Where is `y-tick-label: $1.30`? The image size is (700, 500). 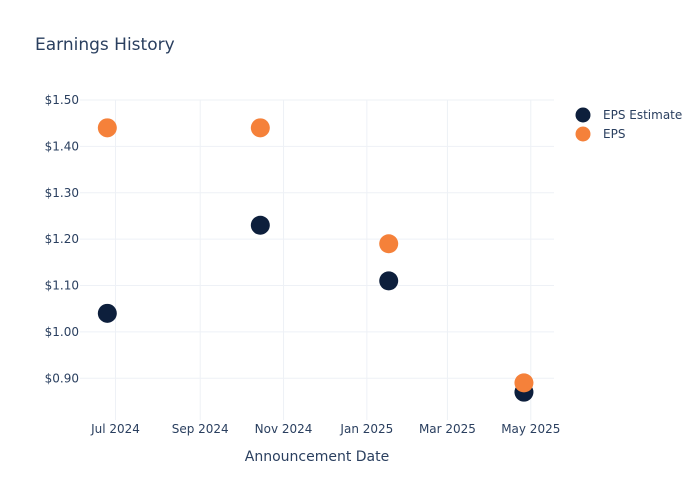 y-tick-label: $1.30 is located at coordinates (62, 193).